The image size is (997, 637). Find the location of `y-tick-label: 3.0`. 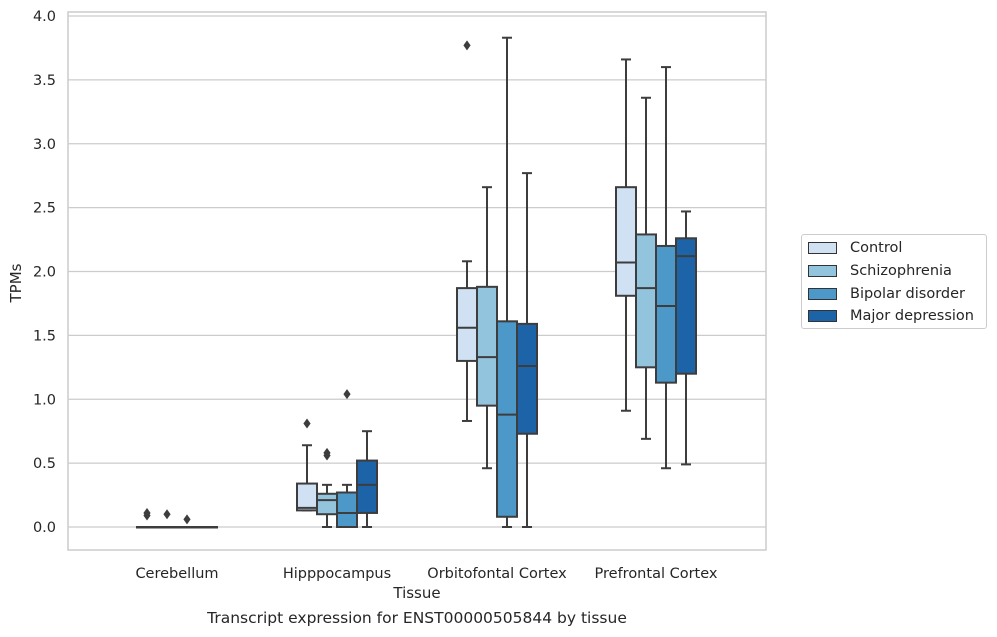

y-tick-label: 3.0 is located at coordinates (44, 145).